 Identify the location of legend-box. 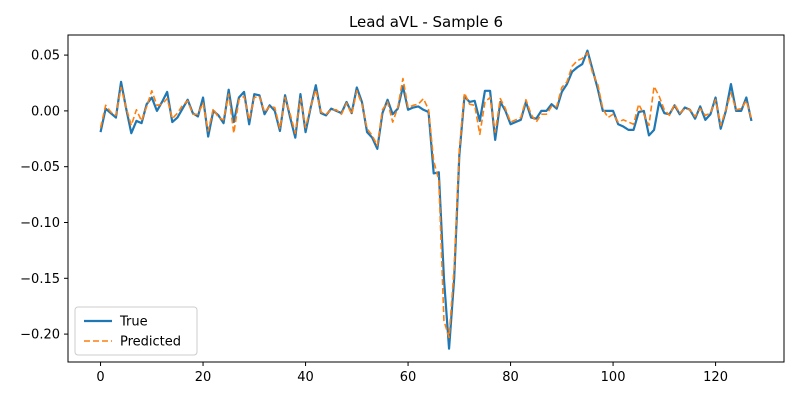
(136, 331).